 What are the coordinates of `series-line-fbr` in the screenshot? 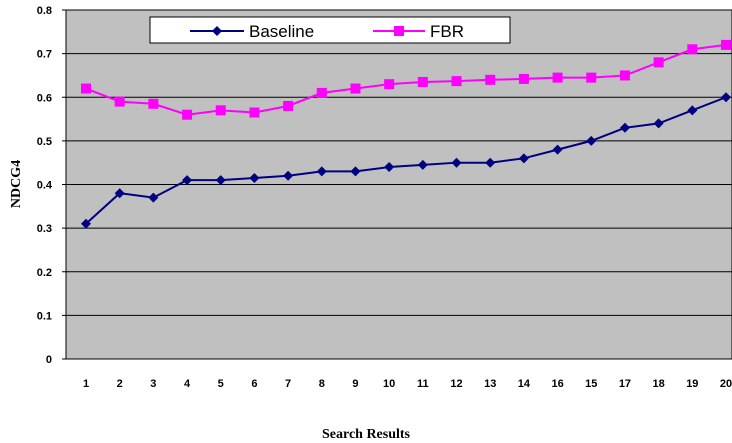 It's located at (406, 79).